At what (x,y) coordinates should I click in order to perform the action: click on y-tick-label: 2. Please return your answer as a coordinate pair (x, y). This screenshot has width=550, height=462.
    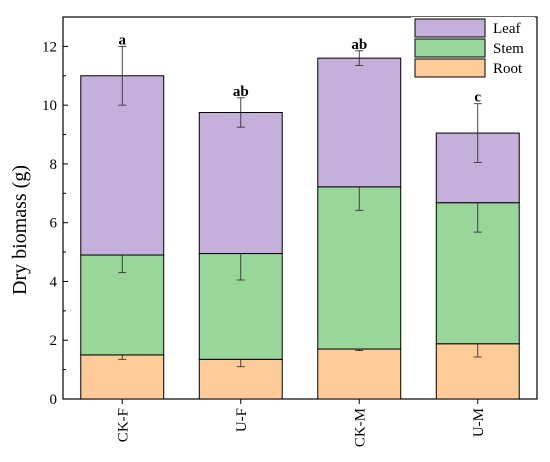
    Looking at the image, I should click on (54, 341).